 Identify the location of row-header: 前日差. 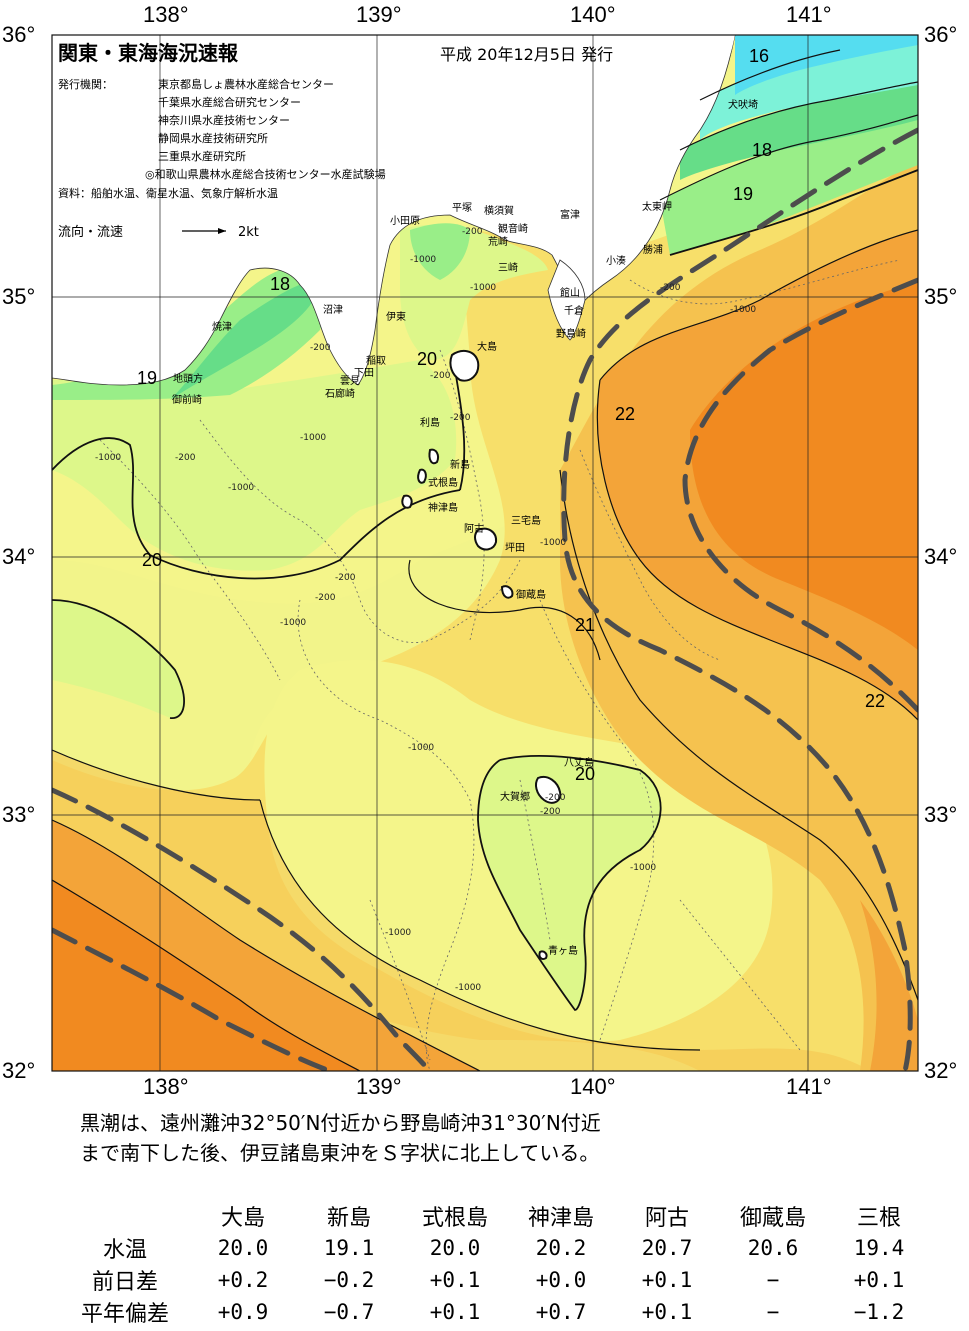
(124, 1282).